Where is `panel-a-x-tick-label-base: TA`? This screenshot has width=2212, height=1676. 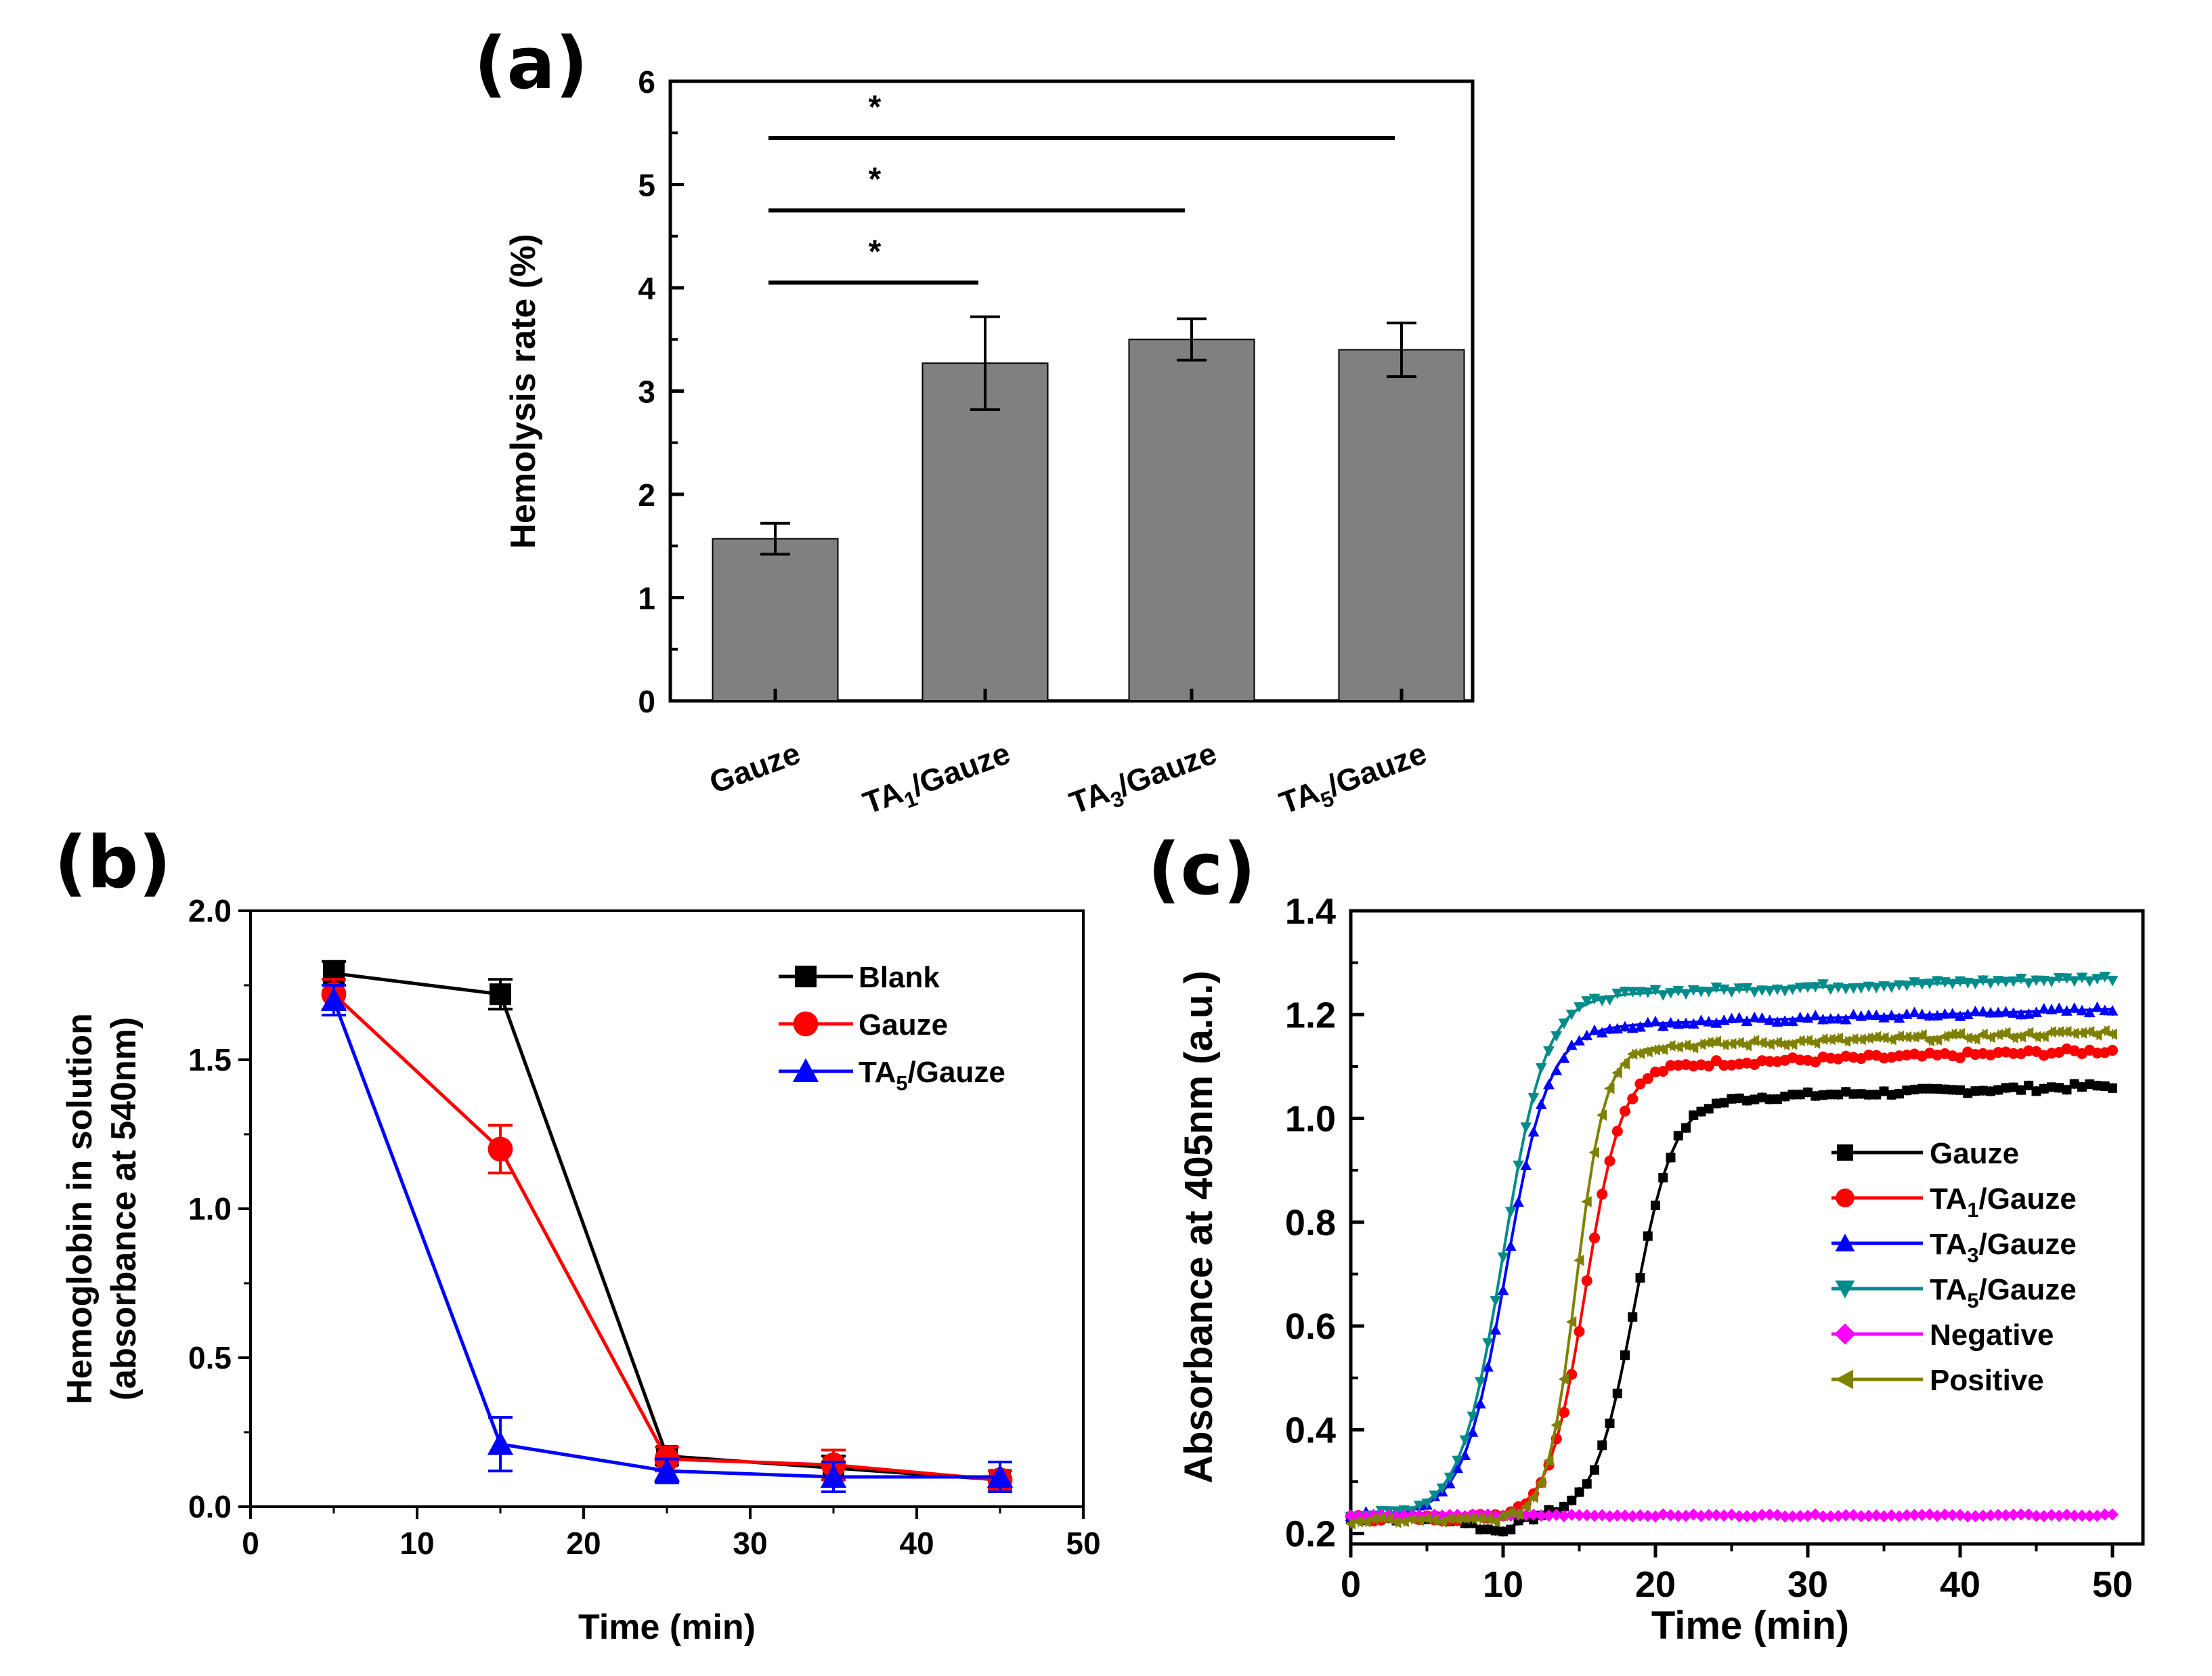
panel-a-x-tick-label-base: TA is located at coordinates (1089, 797).